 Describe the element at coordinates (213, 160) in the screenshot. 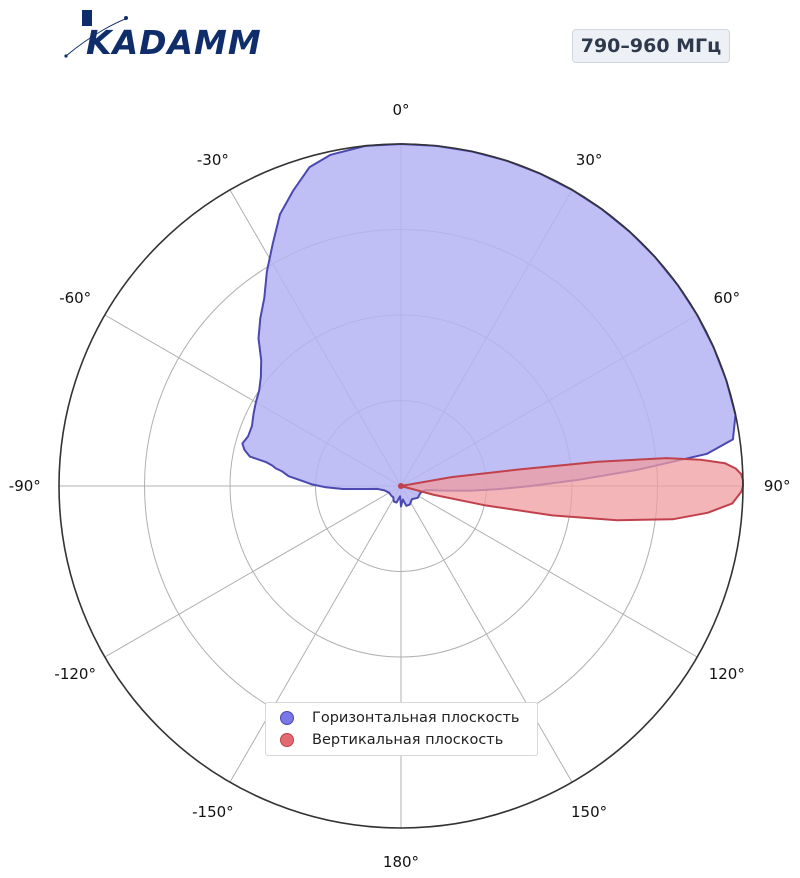

I see `angle-tick-label: -30°` at that location.